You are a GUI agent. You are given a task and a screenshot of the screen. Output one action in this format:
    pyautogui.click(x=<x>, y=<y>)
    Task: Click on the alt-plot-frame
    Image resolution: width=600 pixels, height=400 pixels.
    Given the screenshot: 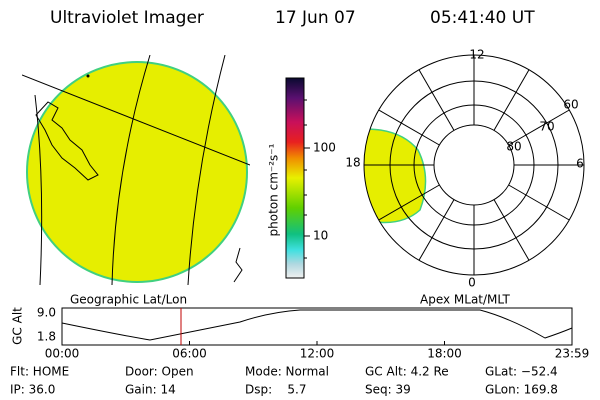 What is the action you would take?
    pyautogui.click(x=317, y=326)
    